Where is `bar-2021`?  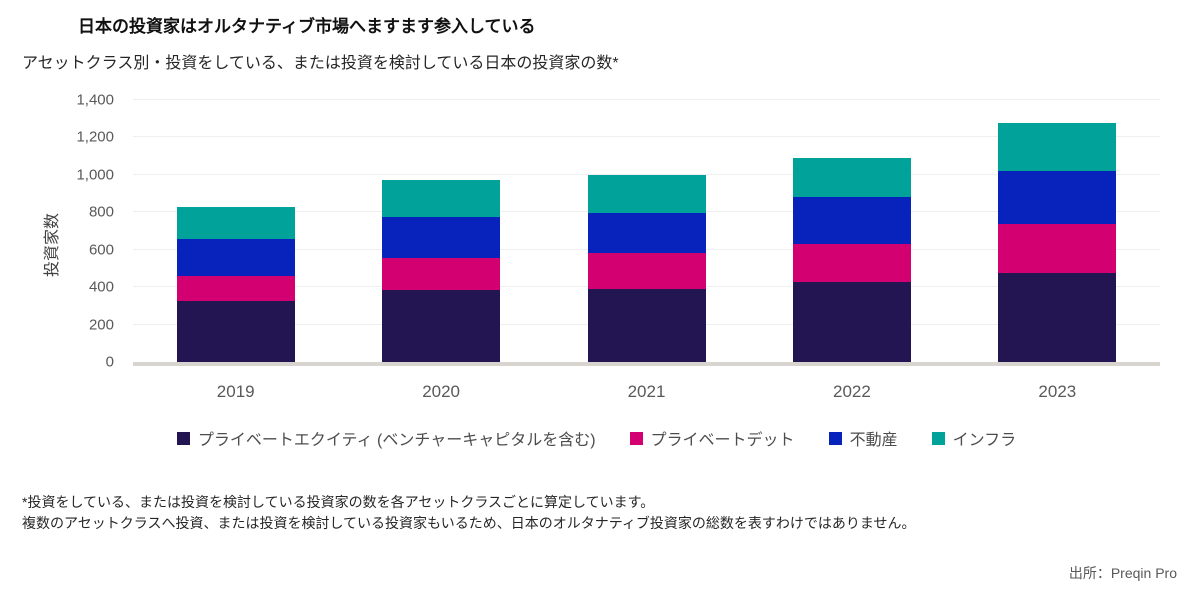
bar-2021 is located at coordinates (646, 268).